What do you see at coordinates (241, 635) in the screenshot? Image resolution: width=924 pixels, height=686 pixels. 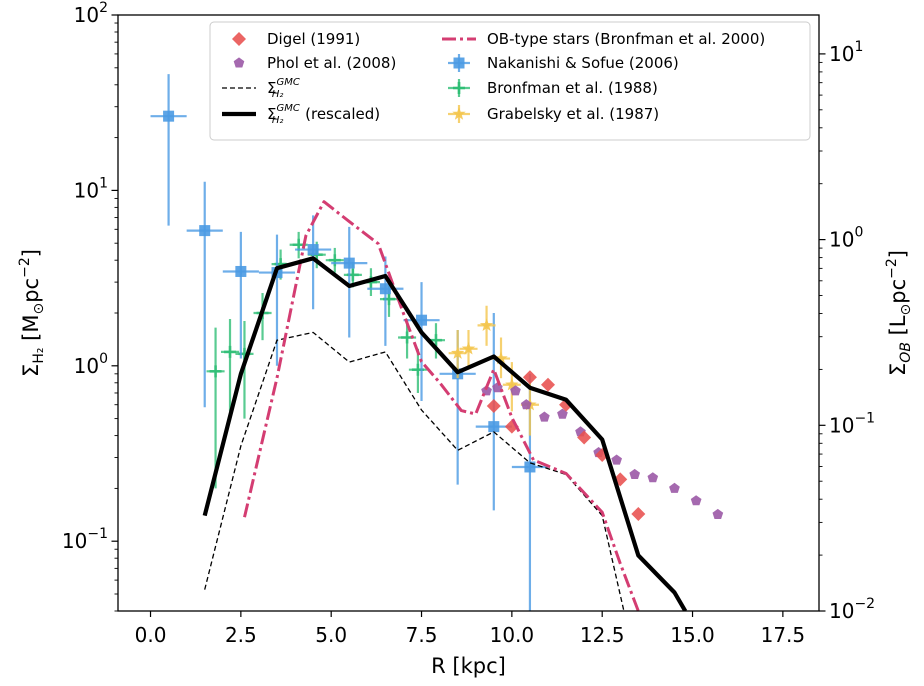 I see `x-tick-label-1: 2.5` at bounding box center [241, 635].